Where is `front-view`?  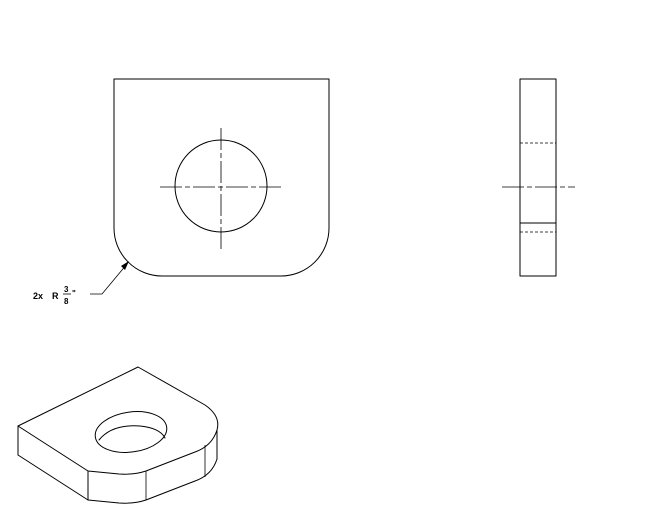 front-view is located at coordinates (221, 177).